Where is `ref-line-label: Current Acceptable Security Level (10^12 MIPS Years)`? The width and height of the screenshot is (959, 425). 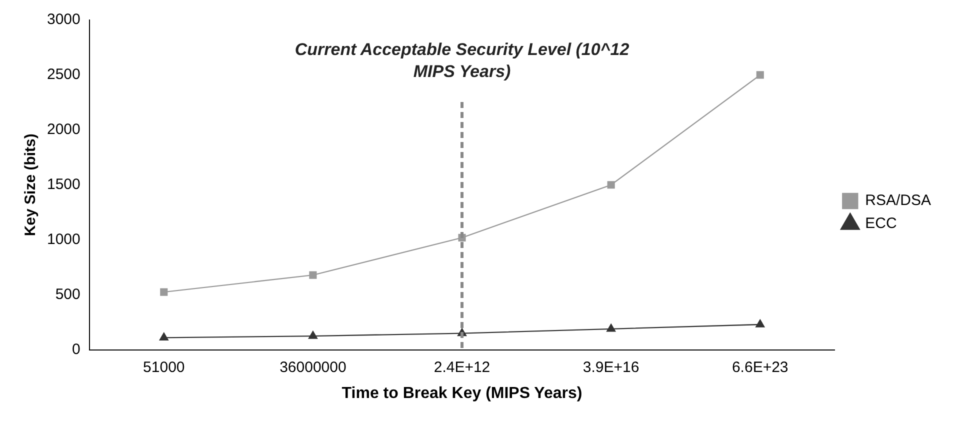 ref-line-label: Current Acceptable Security Level (10^12 MIPS Years) is located at coordinates (462, 60).